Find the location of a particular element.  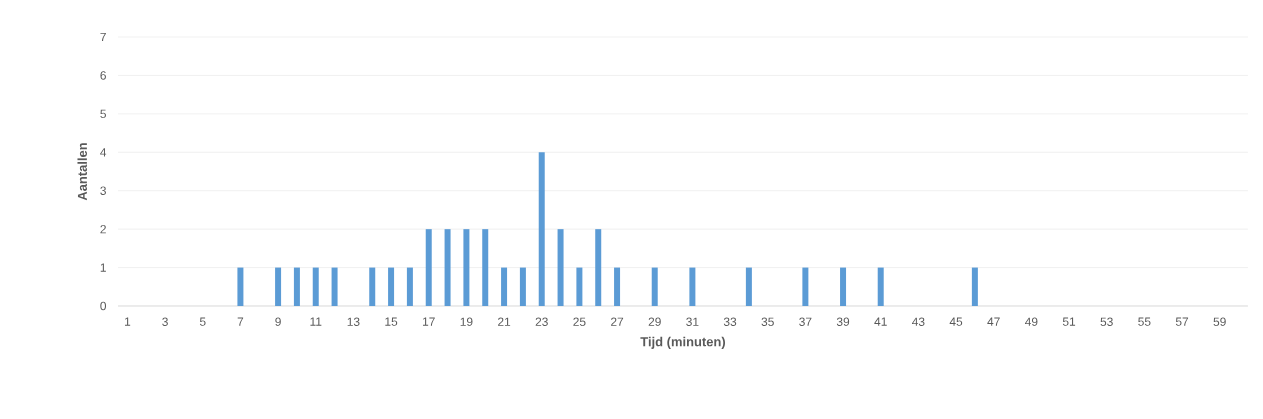

x-tick-label: 53 is located at coordinates (1106, 321).